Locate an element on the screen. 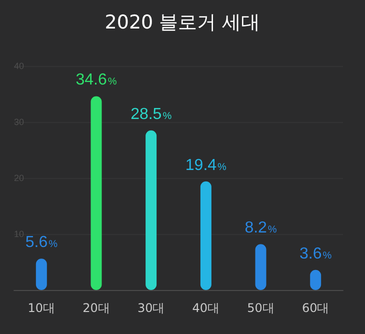 The height and width of the screenshot is (334, 365). x-tick-label: 40대 is located at coordinates (206, 308).